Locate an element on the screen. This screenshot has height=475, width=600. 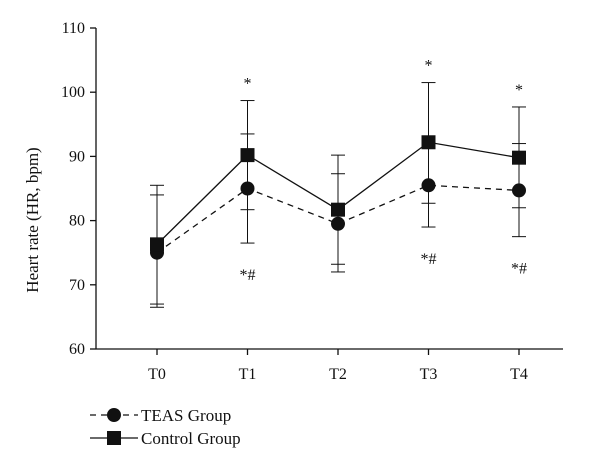
y-axis-title: Heart rate (HR, bpm) is located at coordinates (32, 219).